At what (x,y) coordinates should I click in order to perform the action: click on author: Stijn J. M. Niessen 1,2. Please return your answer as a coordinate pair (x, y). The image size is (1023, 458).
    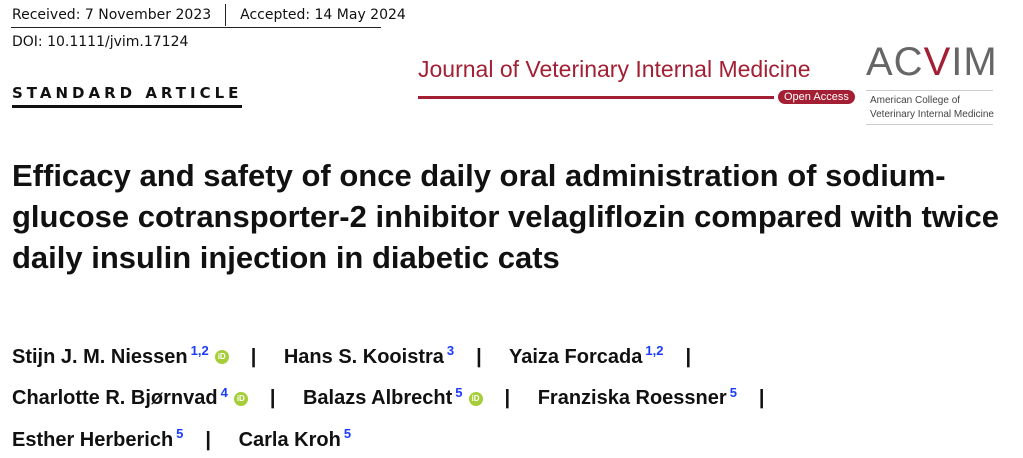
    Looking at the image, I should click on (110, 355).